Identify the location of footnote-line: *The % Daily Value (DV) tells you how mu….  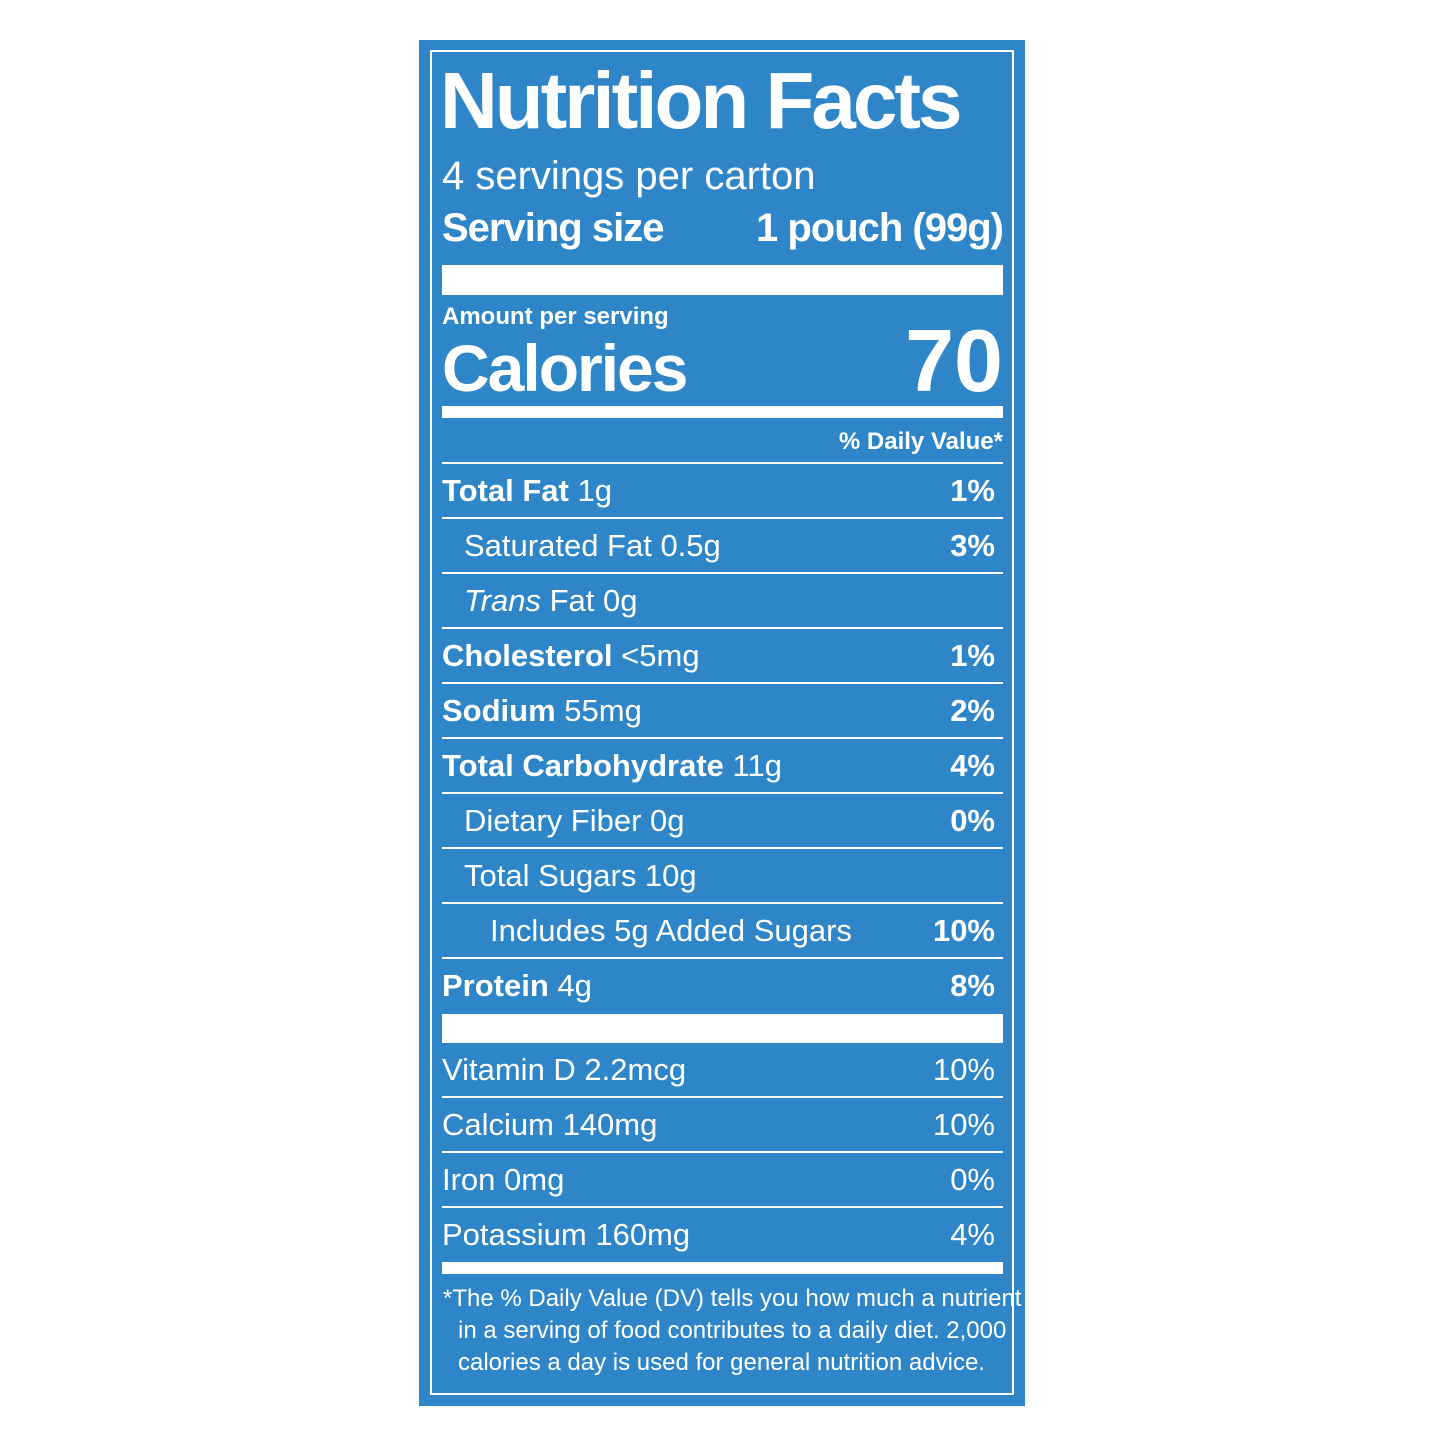
(732, 1298).